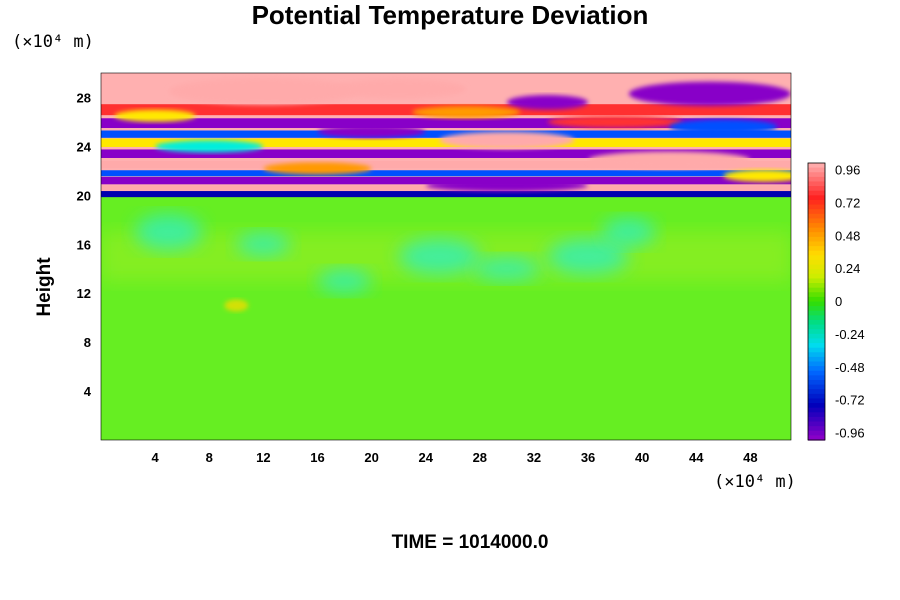 This screenshot has width=900, height=600. Describe the element at coordinates (480, 457) in the screenshot. I see `x-tick-label: 28` at that location.